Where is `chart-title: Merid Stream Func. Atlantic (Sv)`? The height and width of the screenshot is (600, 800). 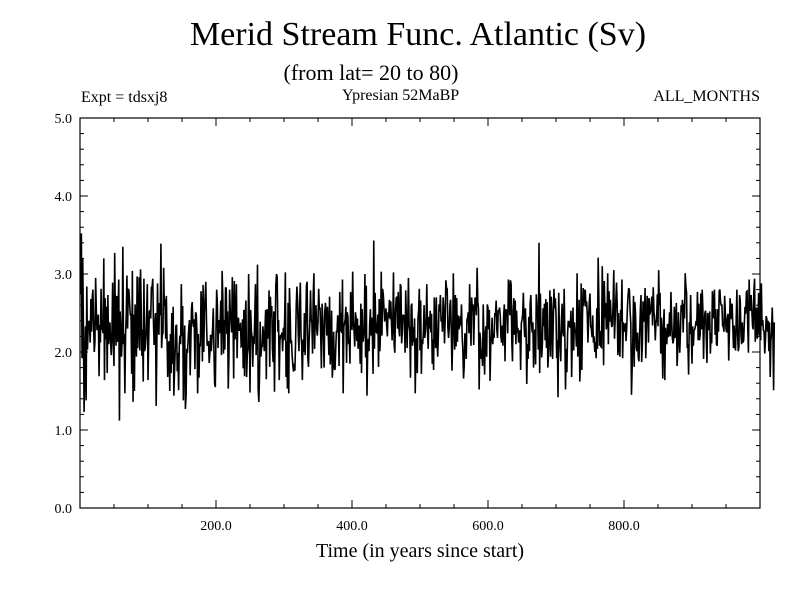 chart-title: Merid Stream Func. Atlantic (Sv) is located at coordinates (418, 34).